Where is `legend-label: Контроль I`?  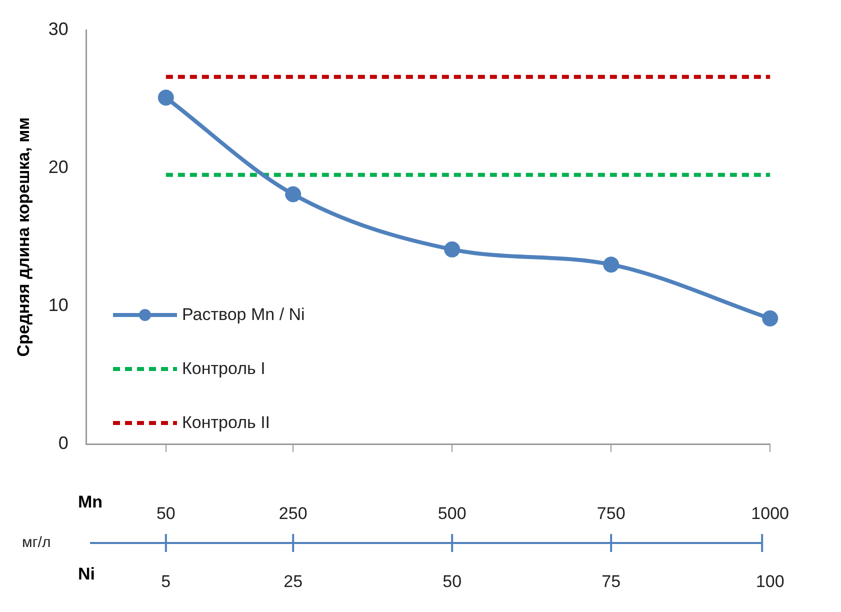
legend-label: Контроль I is located at coordinates (224, 369).